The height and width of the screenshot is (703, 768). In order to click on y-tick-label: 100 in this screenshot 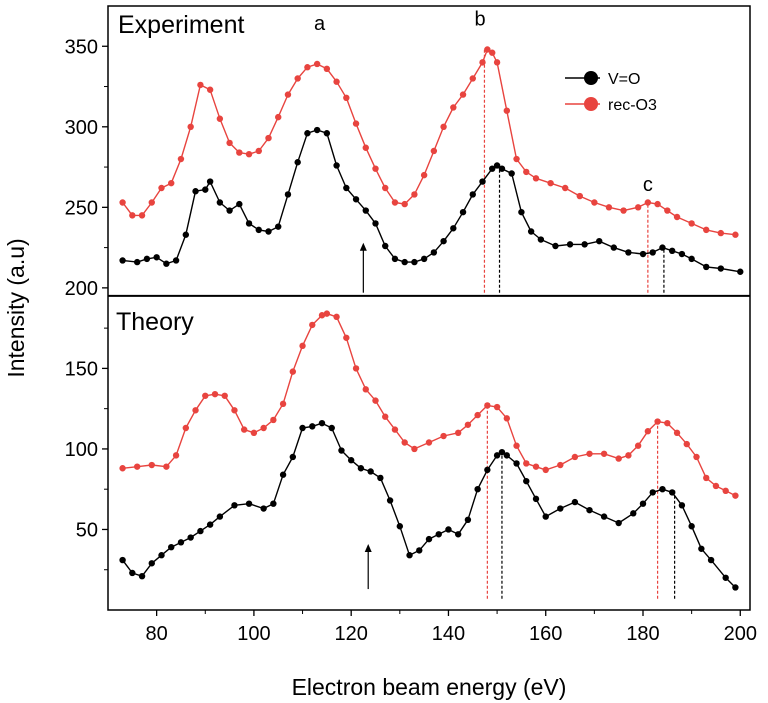, I will do `click(81, 450)`.